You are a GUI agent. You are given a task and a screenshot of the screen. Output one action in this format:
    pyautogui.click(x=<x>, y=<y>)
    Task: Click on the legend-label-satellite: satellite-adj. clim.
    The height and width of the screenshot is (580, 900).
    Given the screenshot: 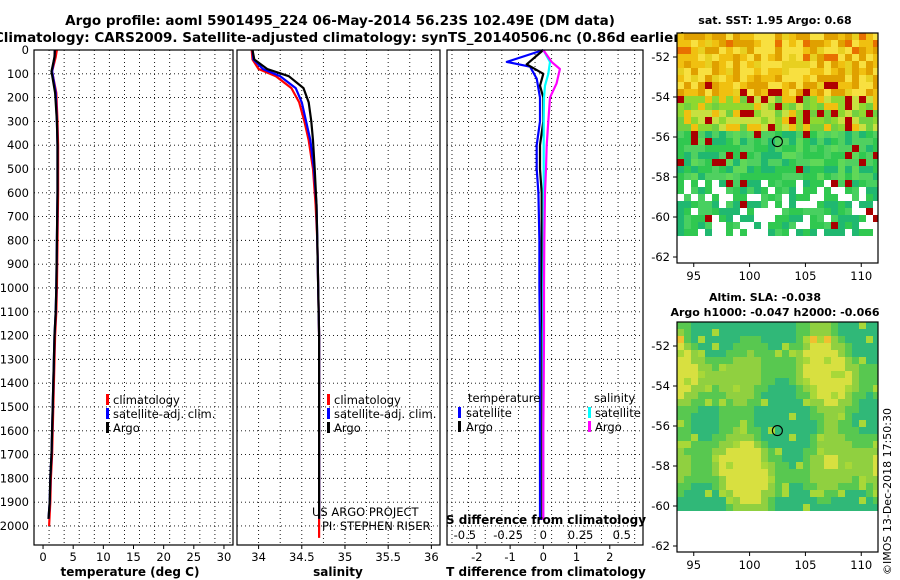 What is the action you would take?
    pyautogui.click(x=385, y=414)
    